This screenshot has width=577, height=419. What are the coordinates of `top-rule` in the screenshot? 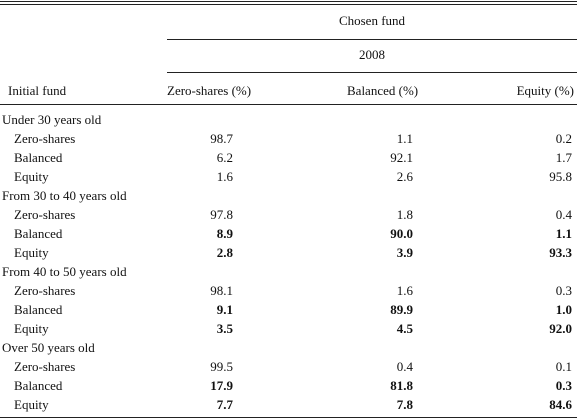 It's located at (288, 1).